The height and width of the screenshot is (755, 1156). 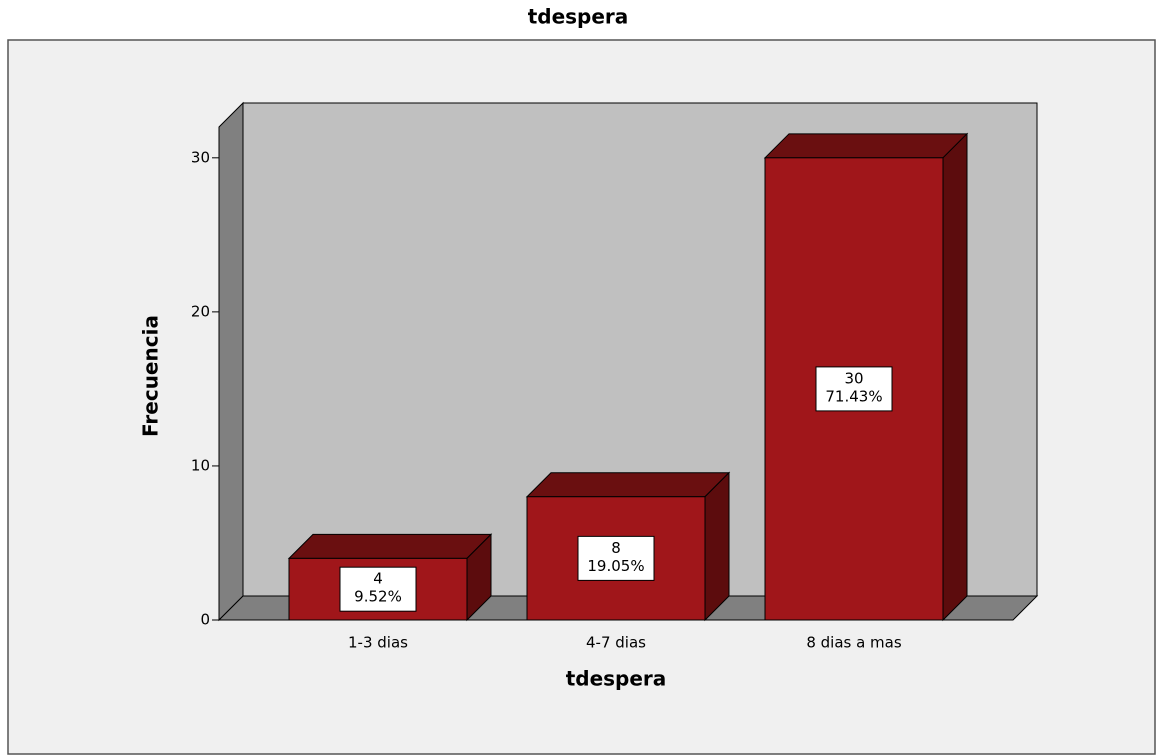 I want to click on y-tick-label: 20, so click(x=200, y=311).